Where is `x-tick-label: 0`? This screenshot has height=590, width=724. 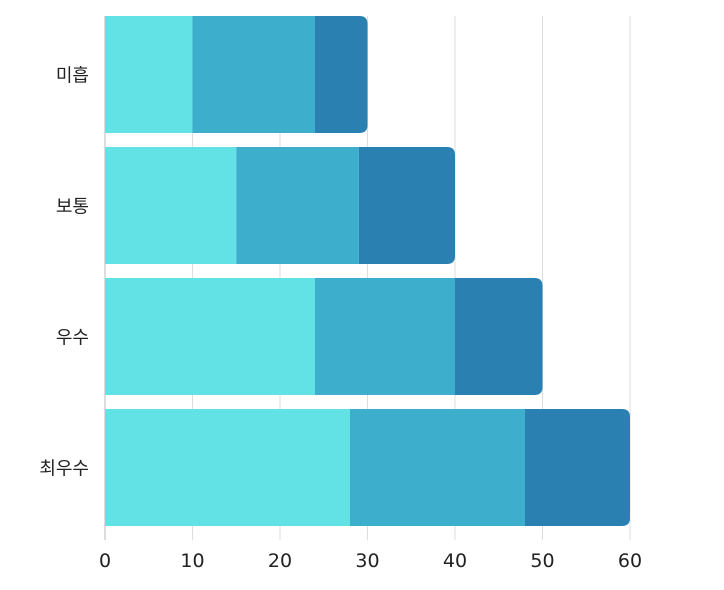 x-tick-label: 0 is located at coordinates (105, 561).